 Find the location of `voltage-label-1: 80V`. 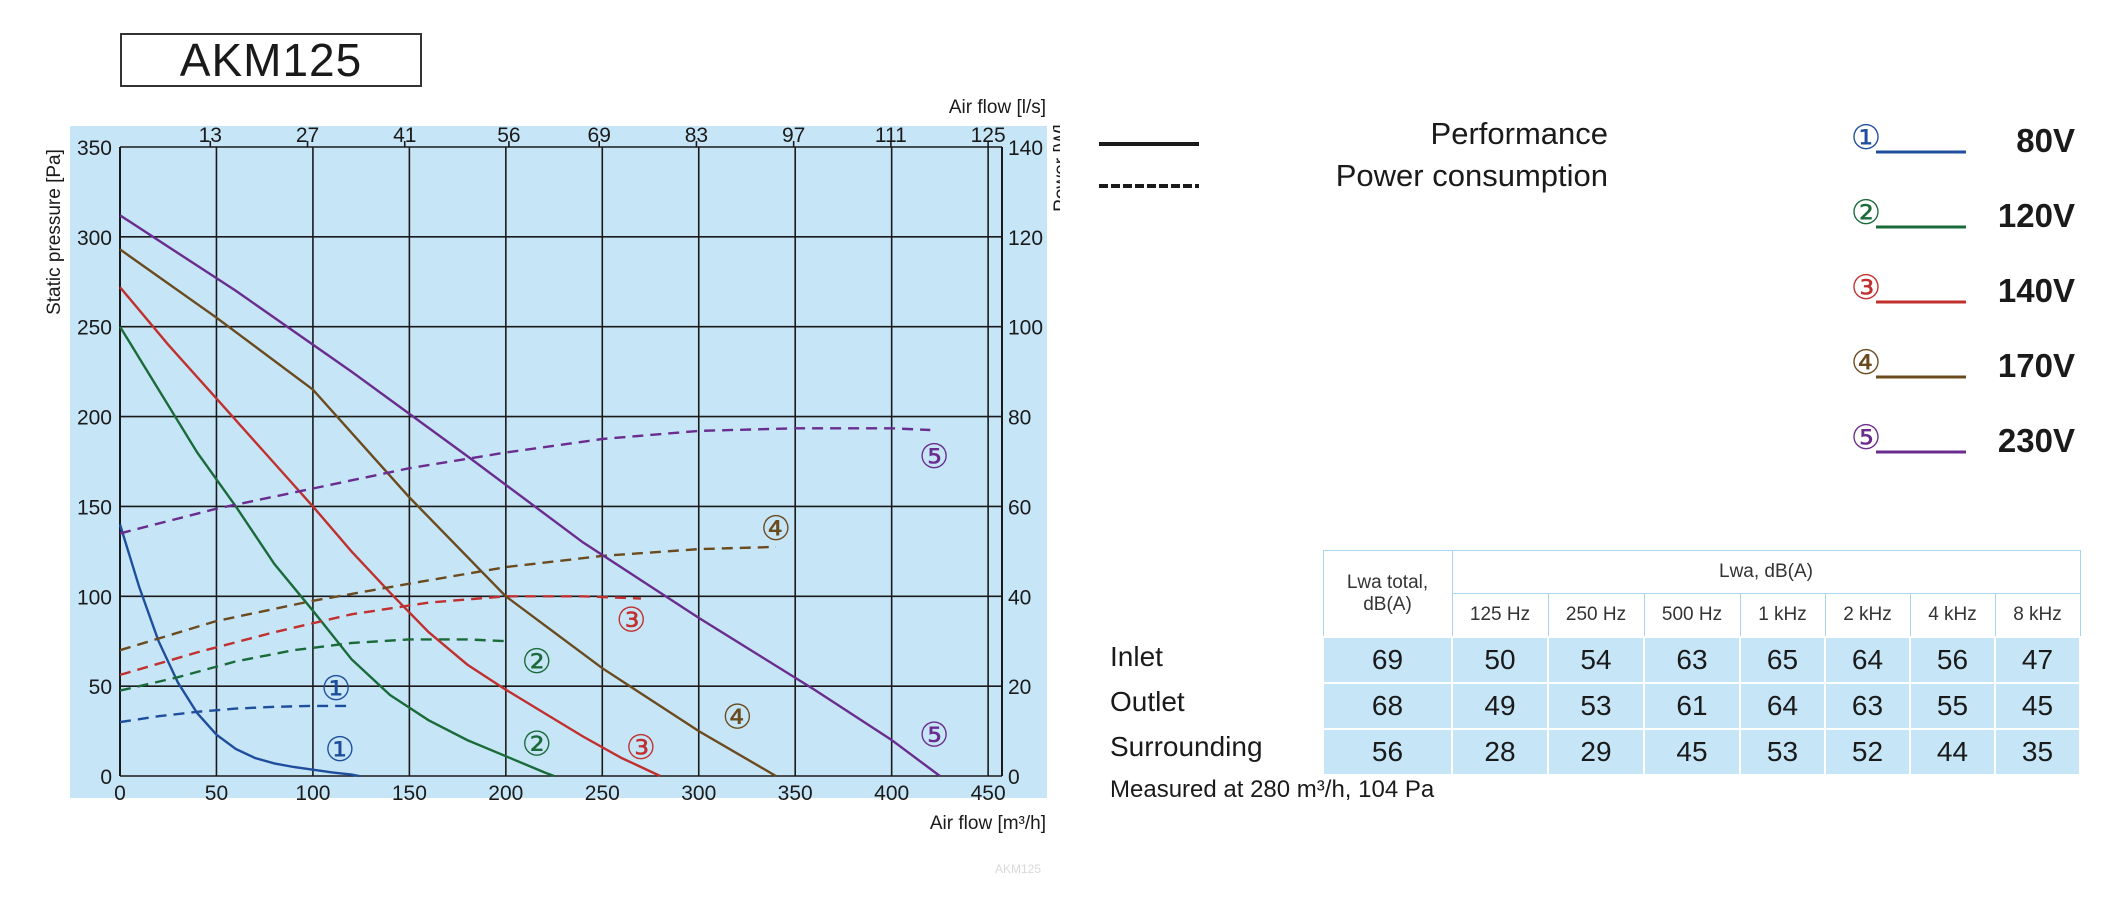

voltage-label-1: 80V is located at coordinates (2045, 140).